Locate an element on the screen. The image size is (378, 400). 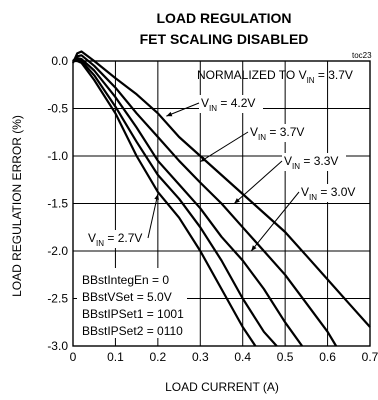
series-label-text: VIN = 3.3V is located at coordinates (311, 162).